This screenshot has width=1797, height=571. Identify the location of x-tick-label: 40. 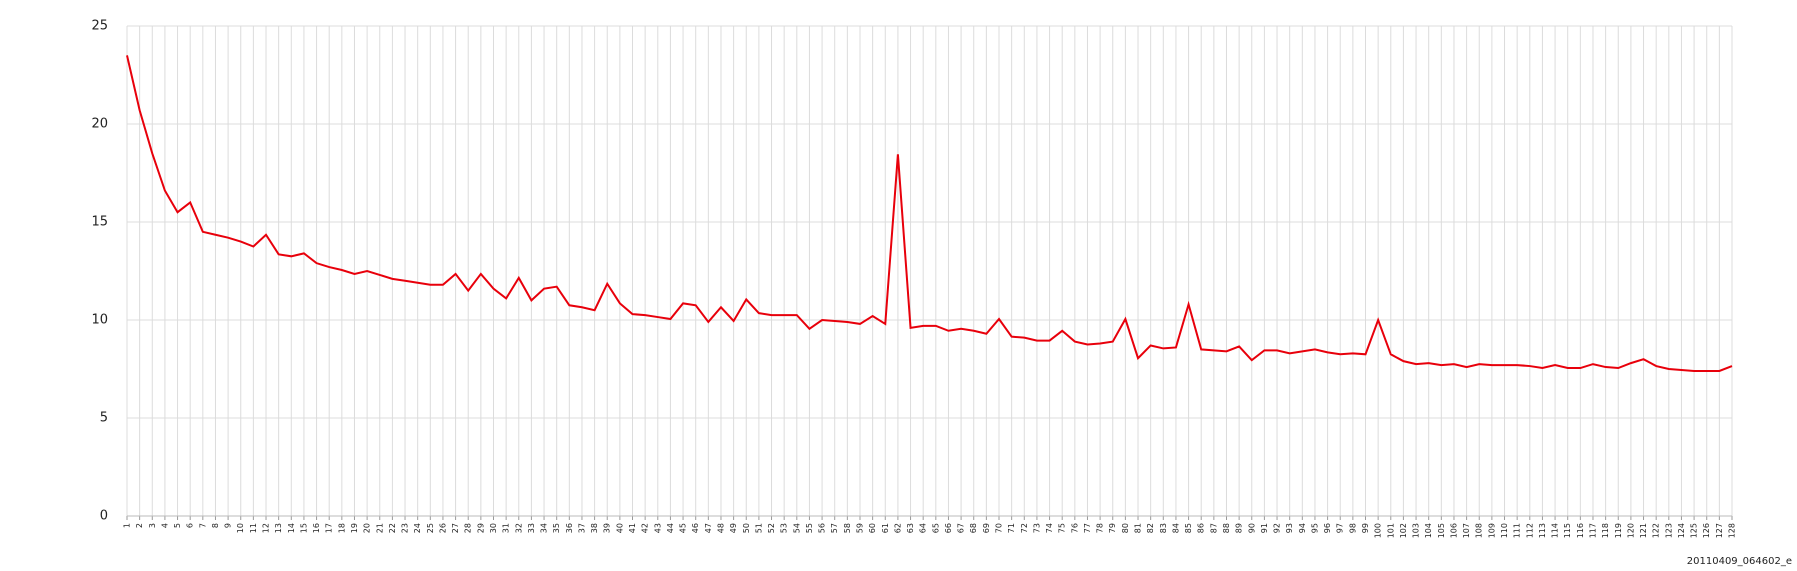
(619, 528).